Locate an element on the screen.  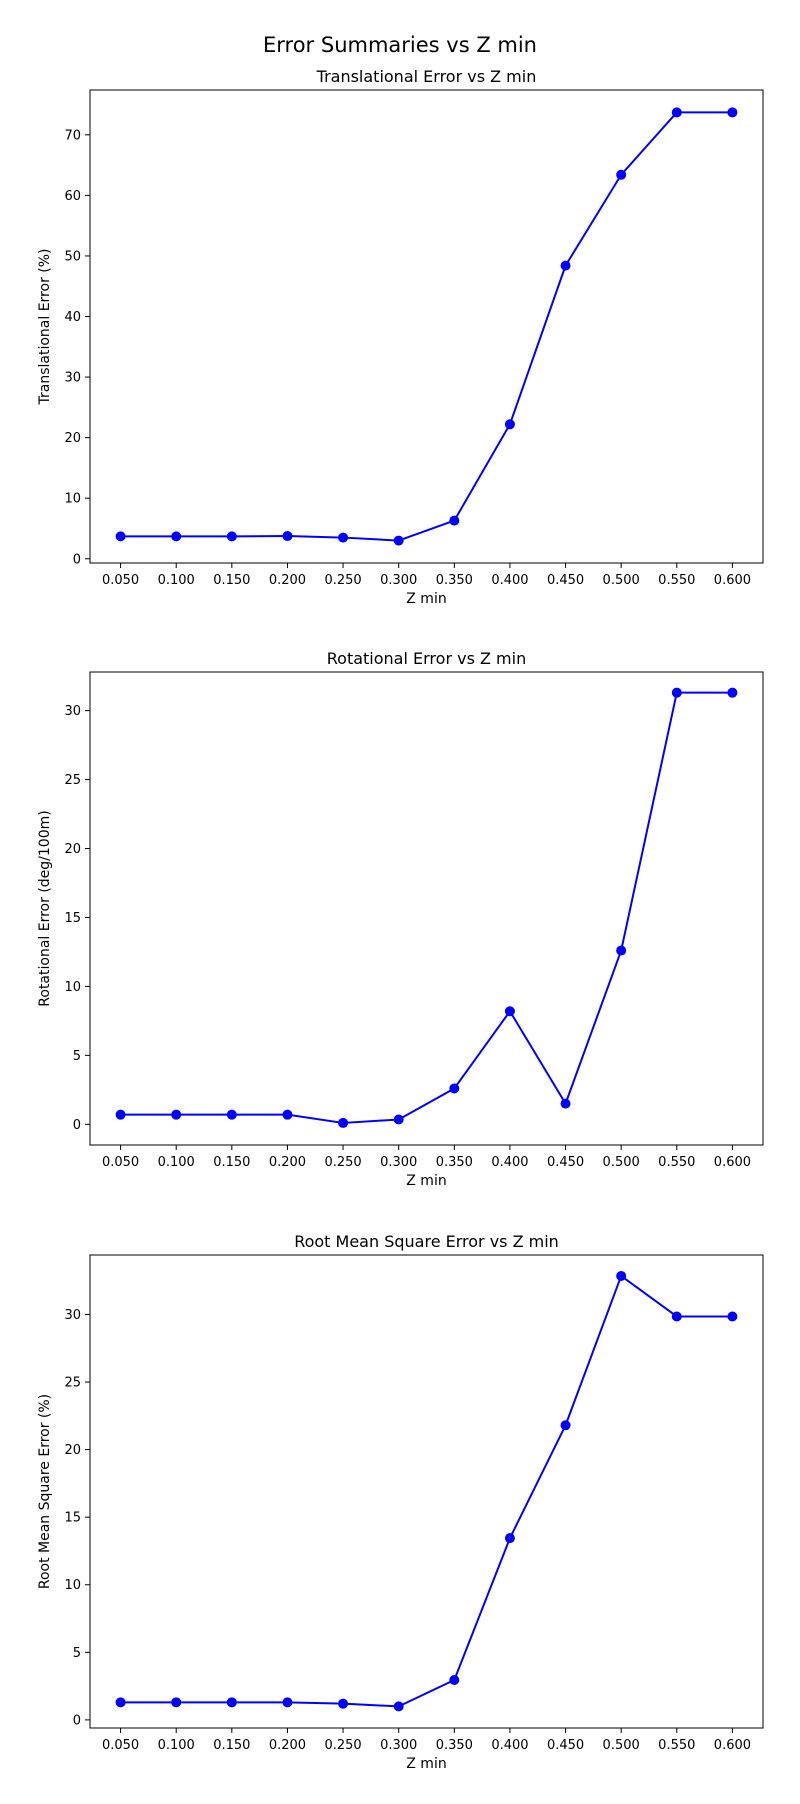
translational-x-tick-label: 0.500 is located at coordinates (621, 580).